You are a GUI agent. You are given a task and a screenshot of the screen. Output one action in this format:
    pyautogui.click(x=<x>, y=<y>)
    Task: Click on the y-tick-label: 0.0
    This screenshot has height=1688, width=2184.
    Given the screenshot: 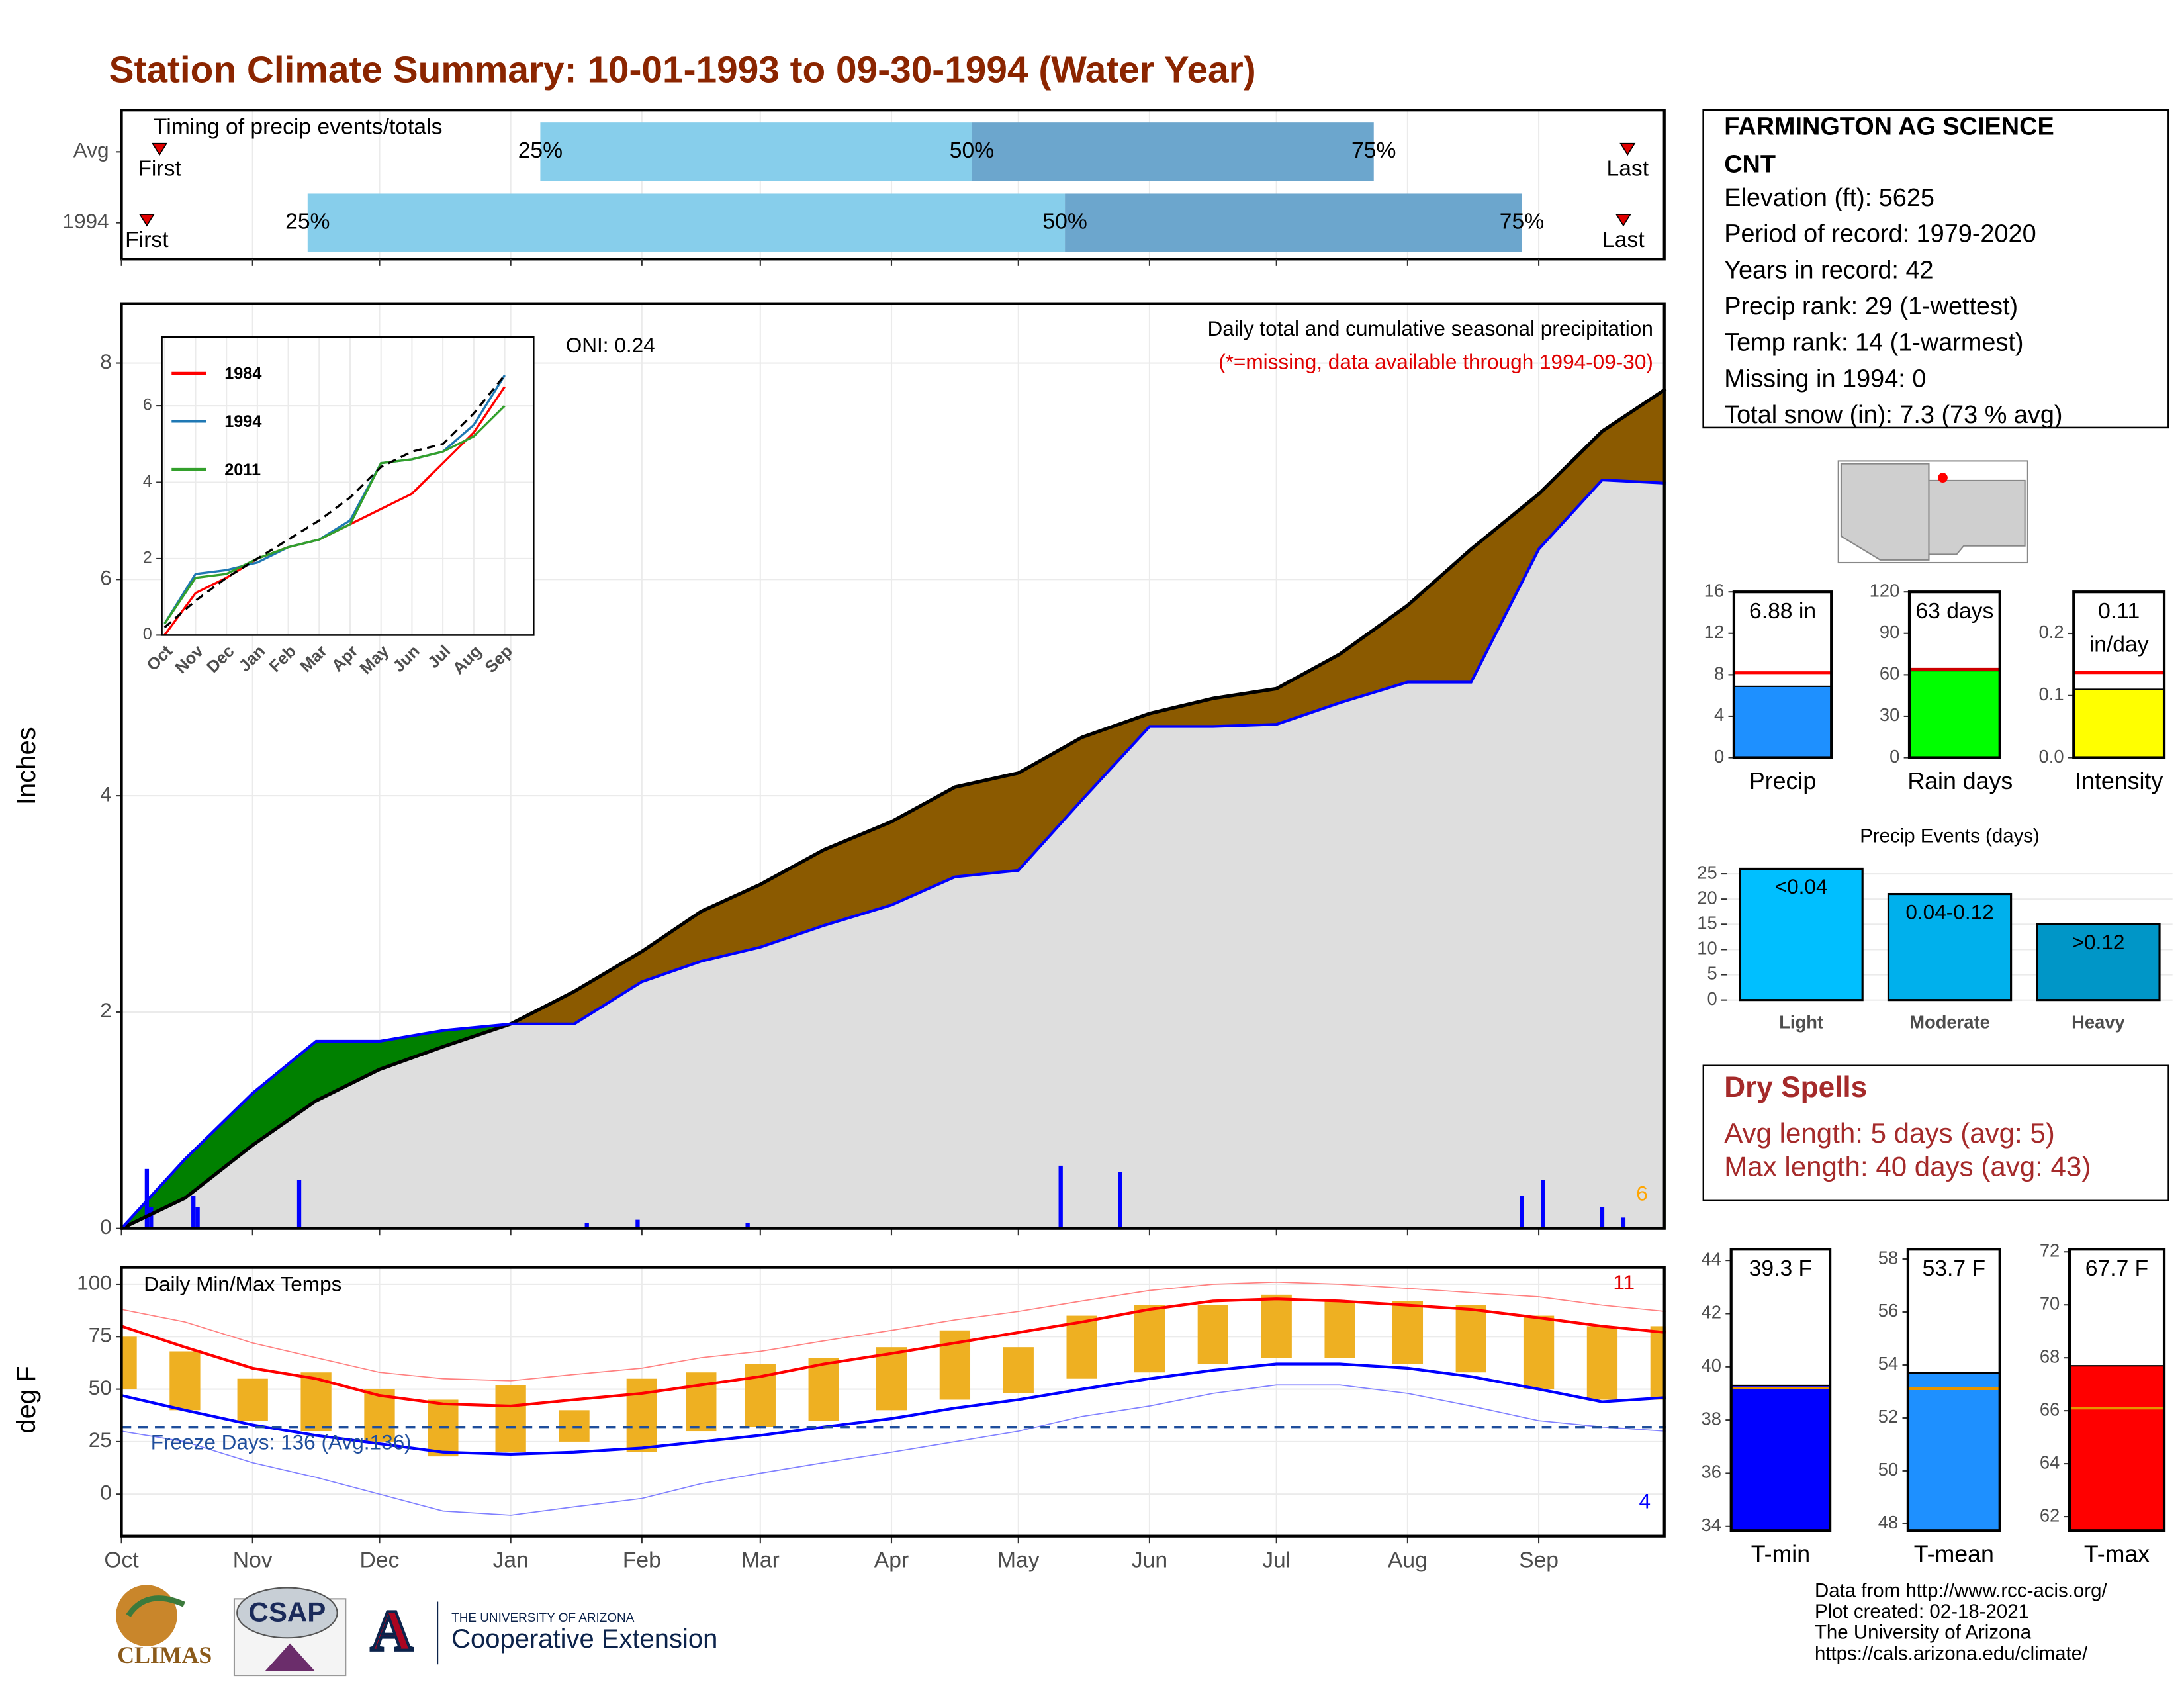 What is the action you would take?
    pyautogui.click(x=2051, y=756)
    